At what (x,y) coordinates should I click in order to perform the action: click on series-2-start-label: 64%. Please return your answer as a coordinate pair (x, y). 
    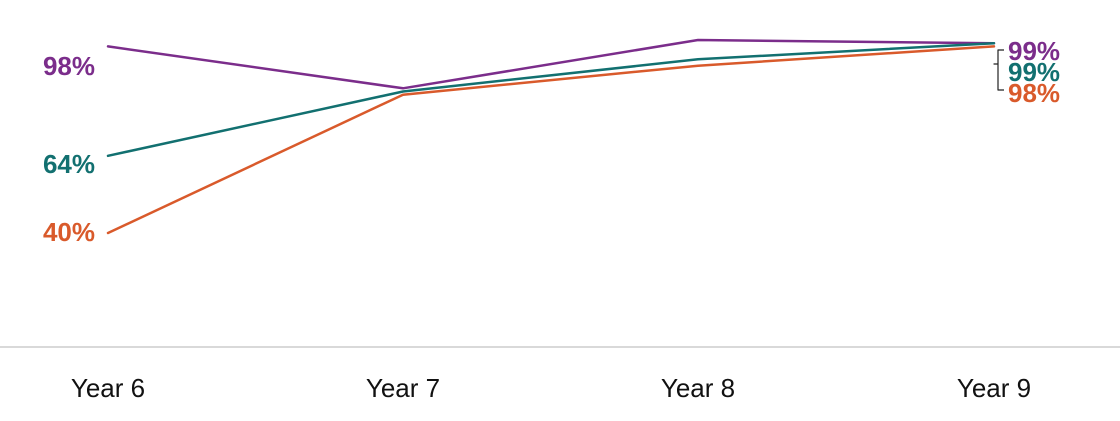
    Looking at the image, I should click on (69, 164).